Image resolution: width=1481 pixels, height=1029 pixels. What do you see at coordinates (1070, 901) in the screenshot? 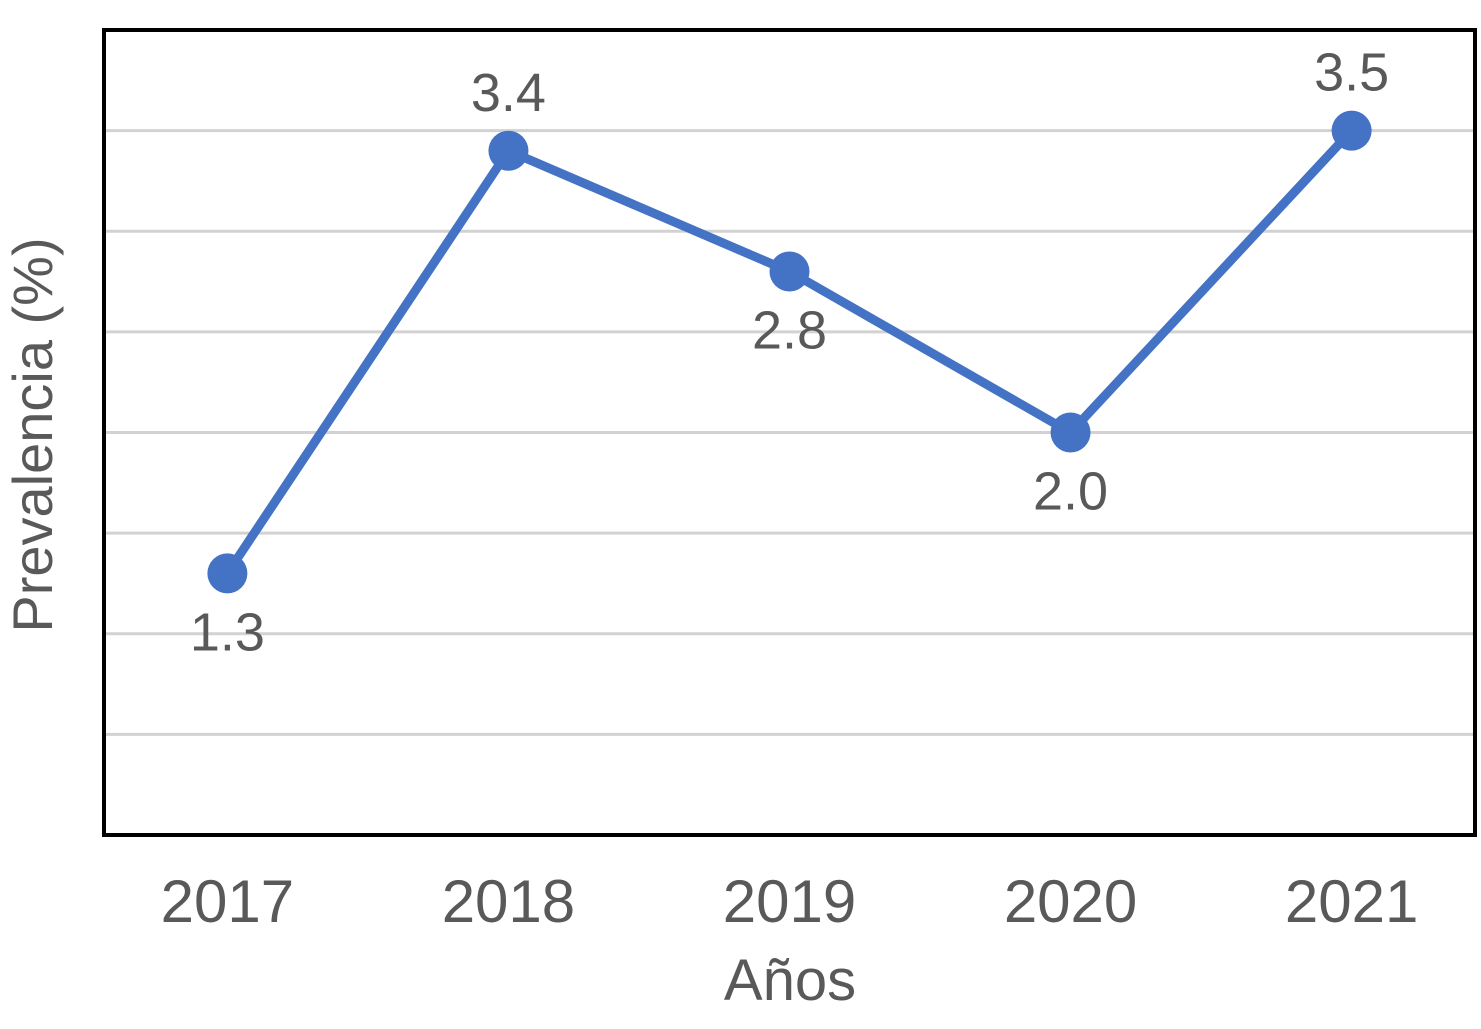
I see `x-tick-label: 2020` at bounding box center [1070, 901].